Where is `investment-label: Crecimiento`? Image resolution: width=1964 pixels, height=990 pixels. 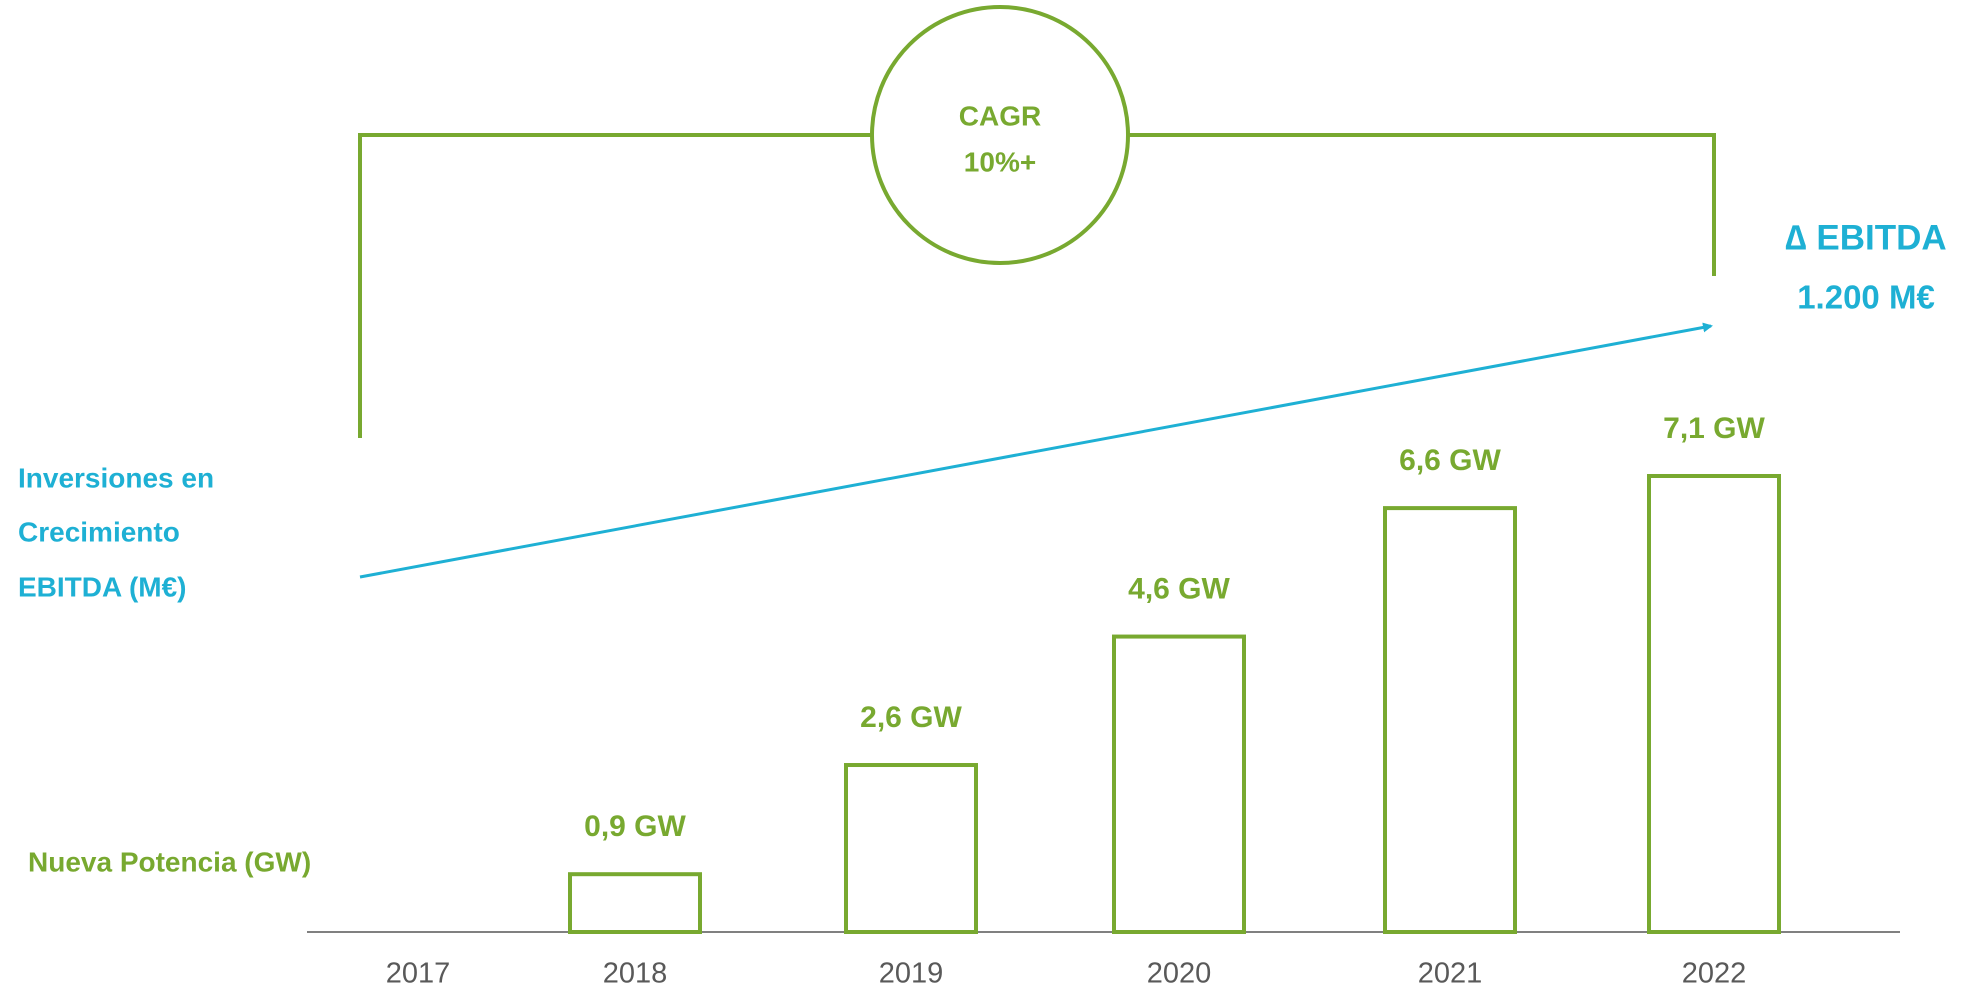 investment-label: Crecimiento is located at coordinates (99, 531).